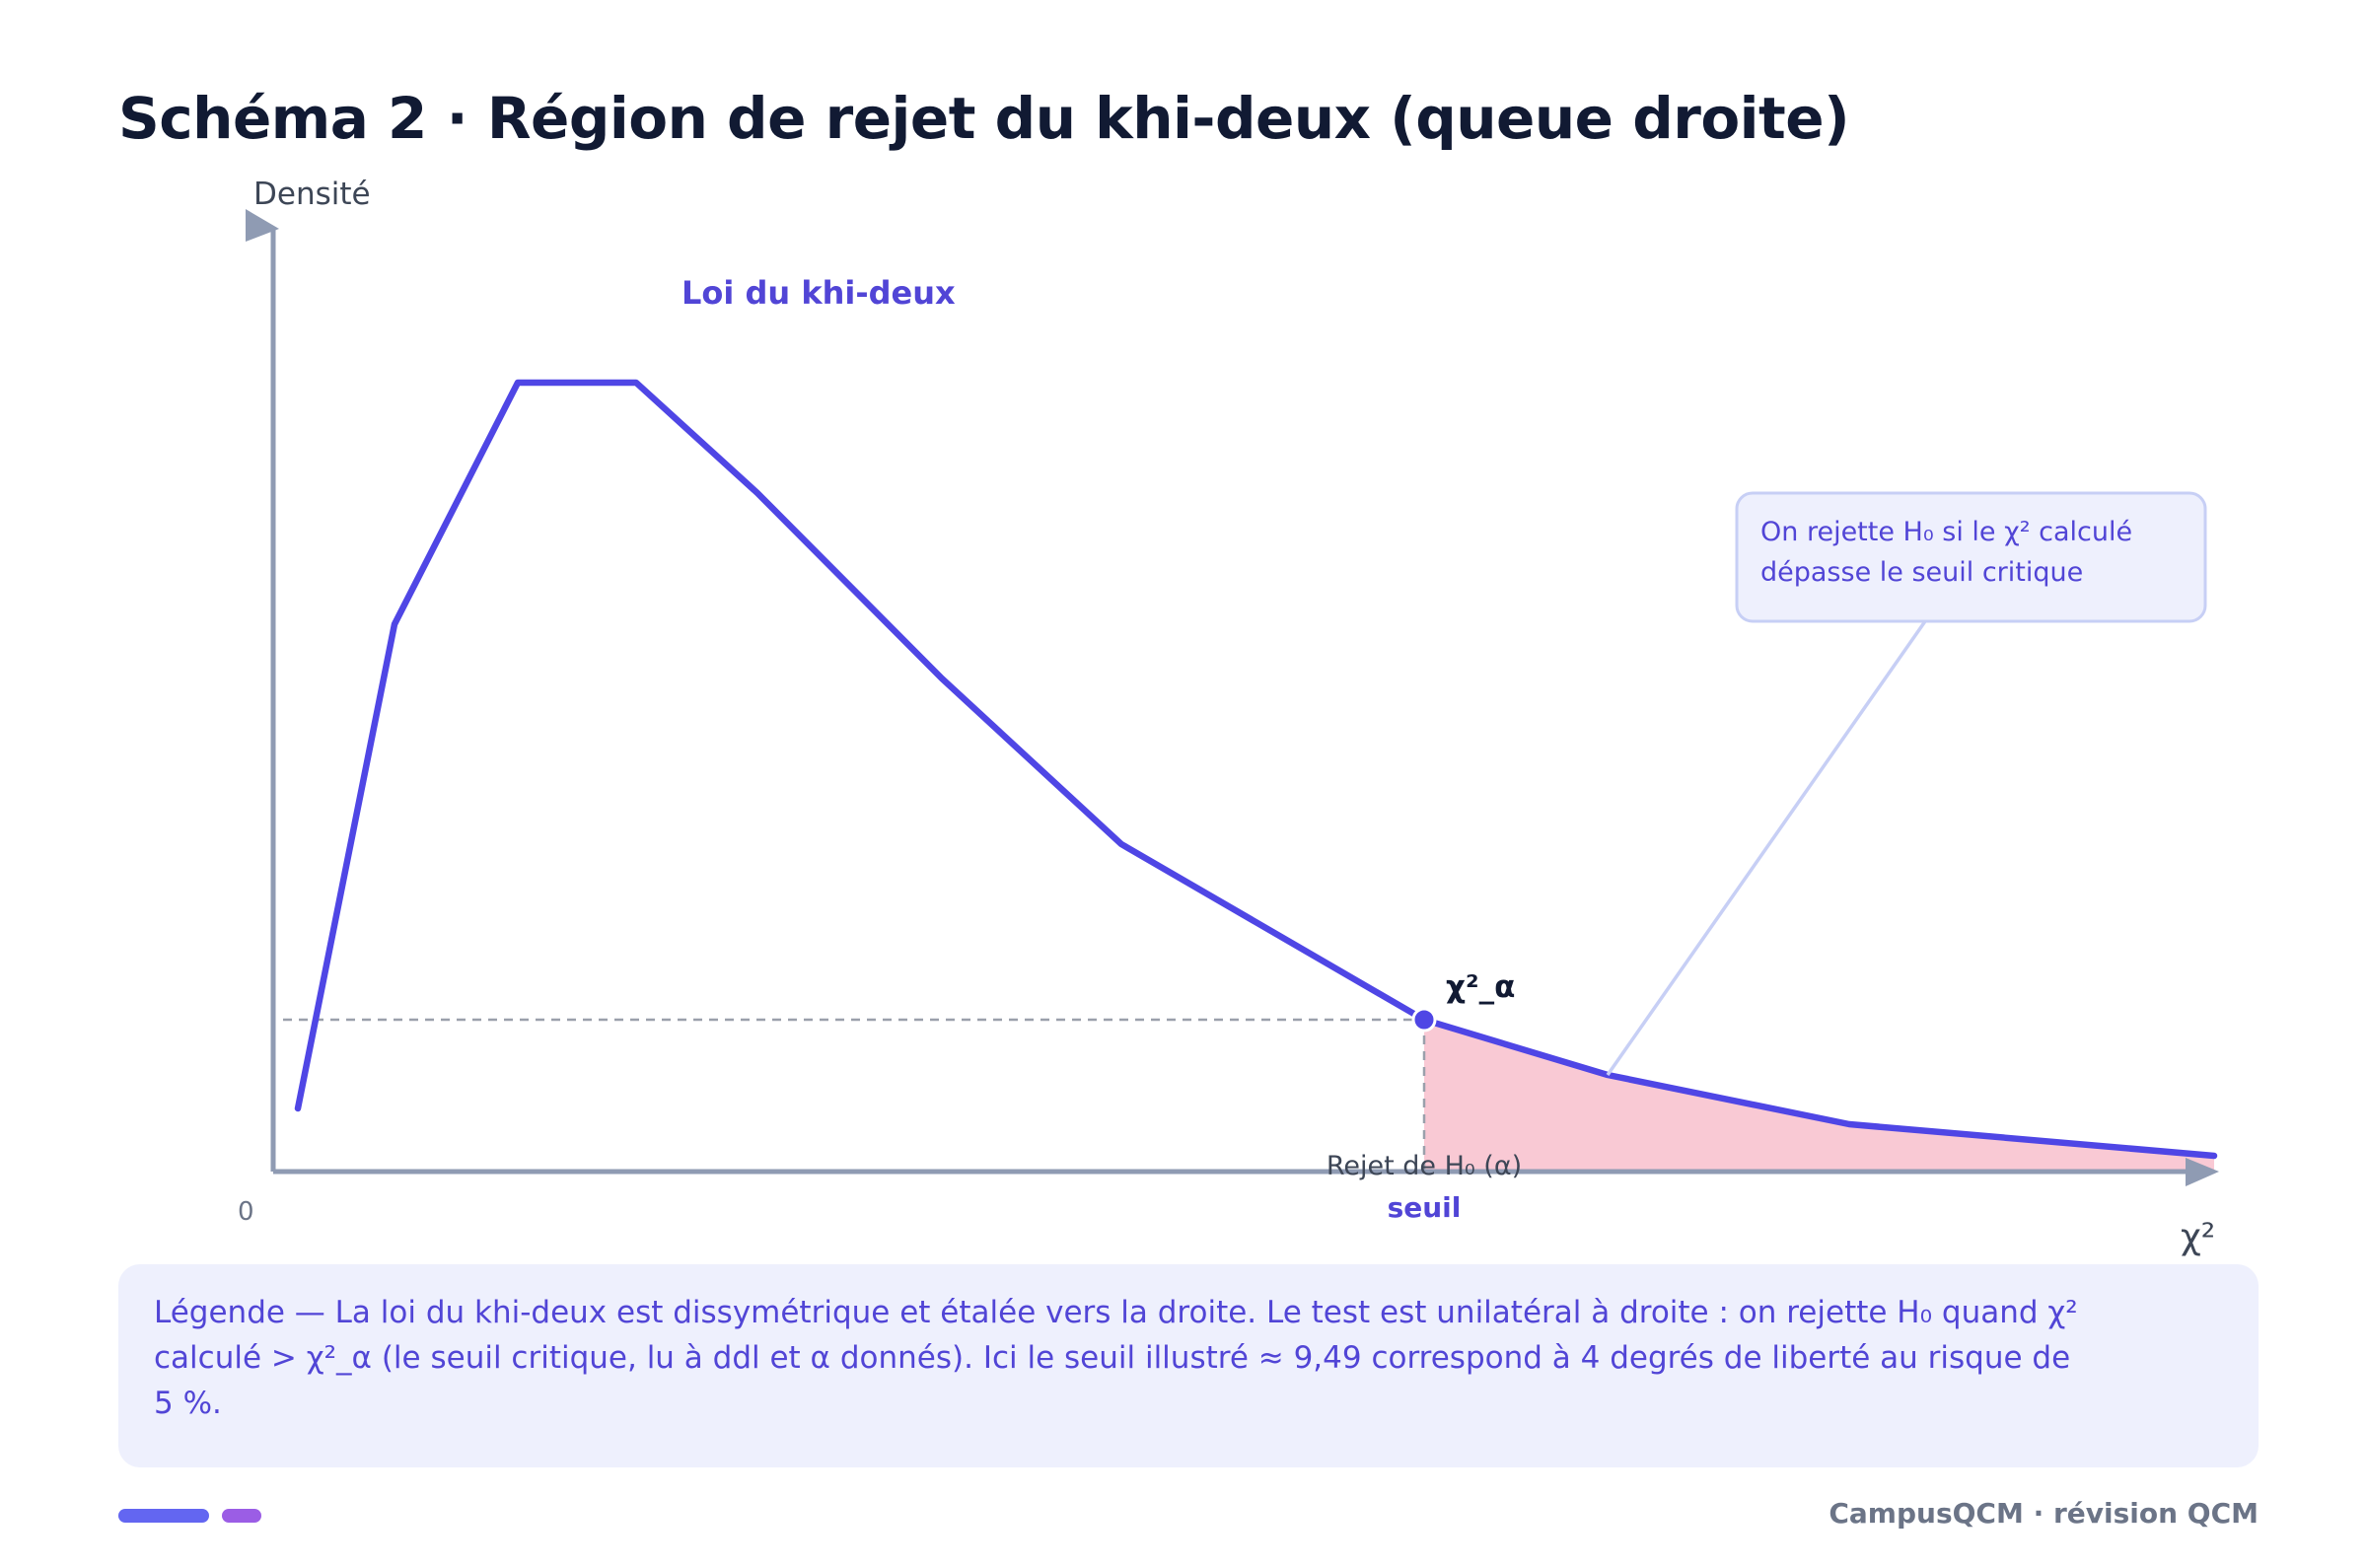  What do you see at coordinates (1766, 848) in the screenshot?
I see `callout-pointer` at bounding box center [1766, 848].